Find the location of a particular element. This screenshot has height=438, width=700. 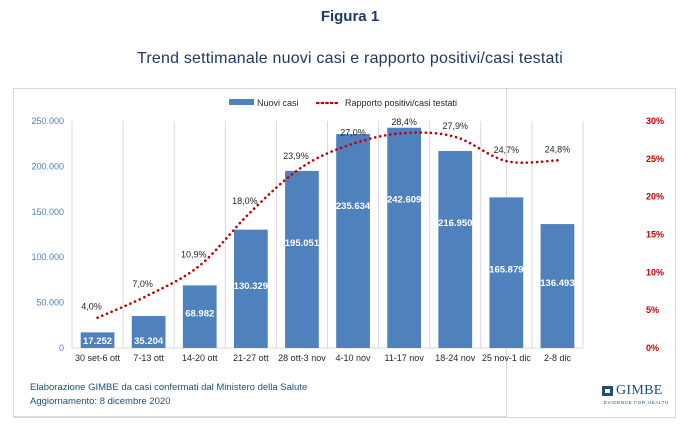

legend-swatch-nuovi-casi is located at coordinates (241, 102).